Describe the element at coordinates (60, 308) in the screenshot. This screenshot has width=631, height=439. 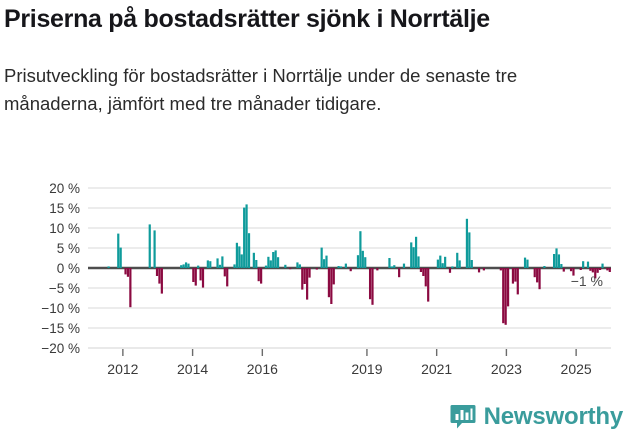
I see `y-axis-tick-label: −10 %` at that location.